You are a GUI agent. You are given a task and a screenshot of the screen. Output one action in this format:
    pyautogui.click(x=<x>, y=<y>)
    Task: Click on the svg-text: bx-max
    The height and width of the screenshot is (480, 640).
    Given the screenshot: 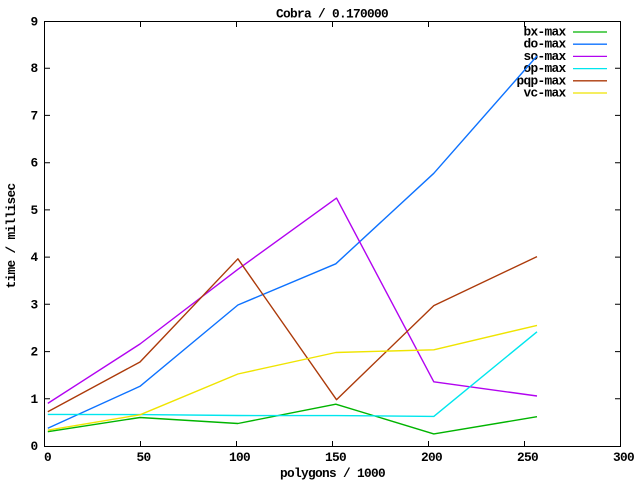 What is the action you would take?
    pyautogui.click(x=545, y=32)
    